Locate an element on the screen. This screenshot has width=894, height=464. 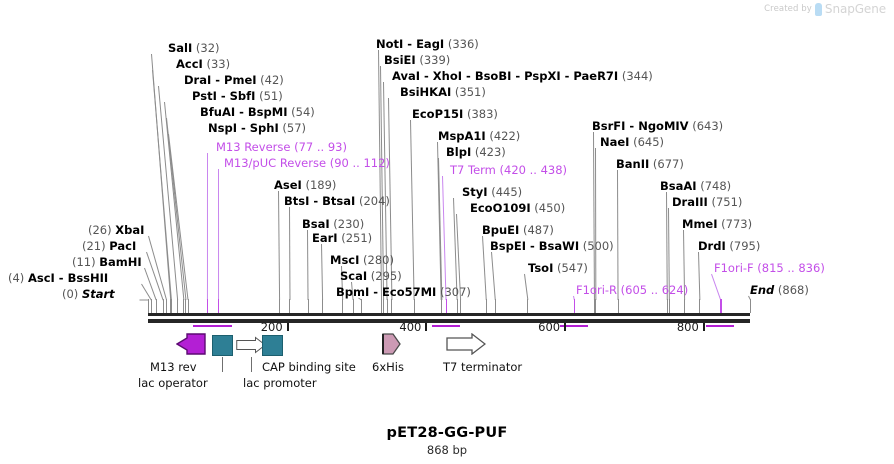
site-label-end: End (868) is located at coordinates (779, 290).